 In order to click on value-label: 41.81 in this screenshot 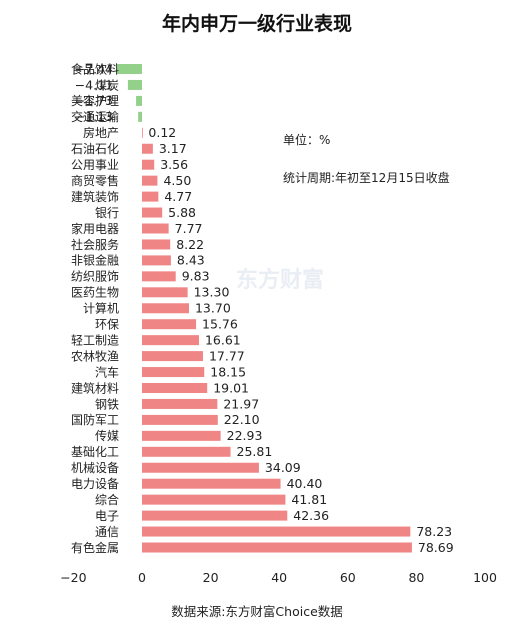, I will do `click(309, 499)`.